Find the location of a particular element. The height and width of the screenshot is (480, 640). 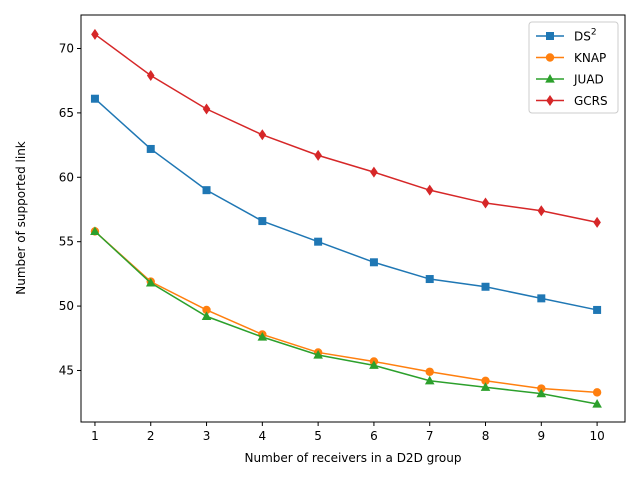

x-axis-ticks: 1 2 3 4 5 6 7 8 9 10 is located at coordinates (348, 432).